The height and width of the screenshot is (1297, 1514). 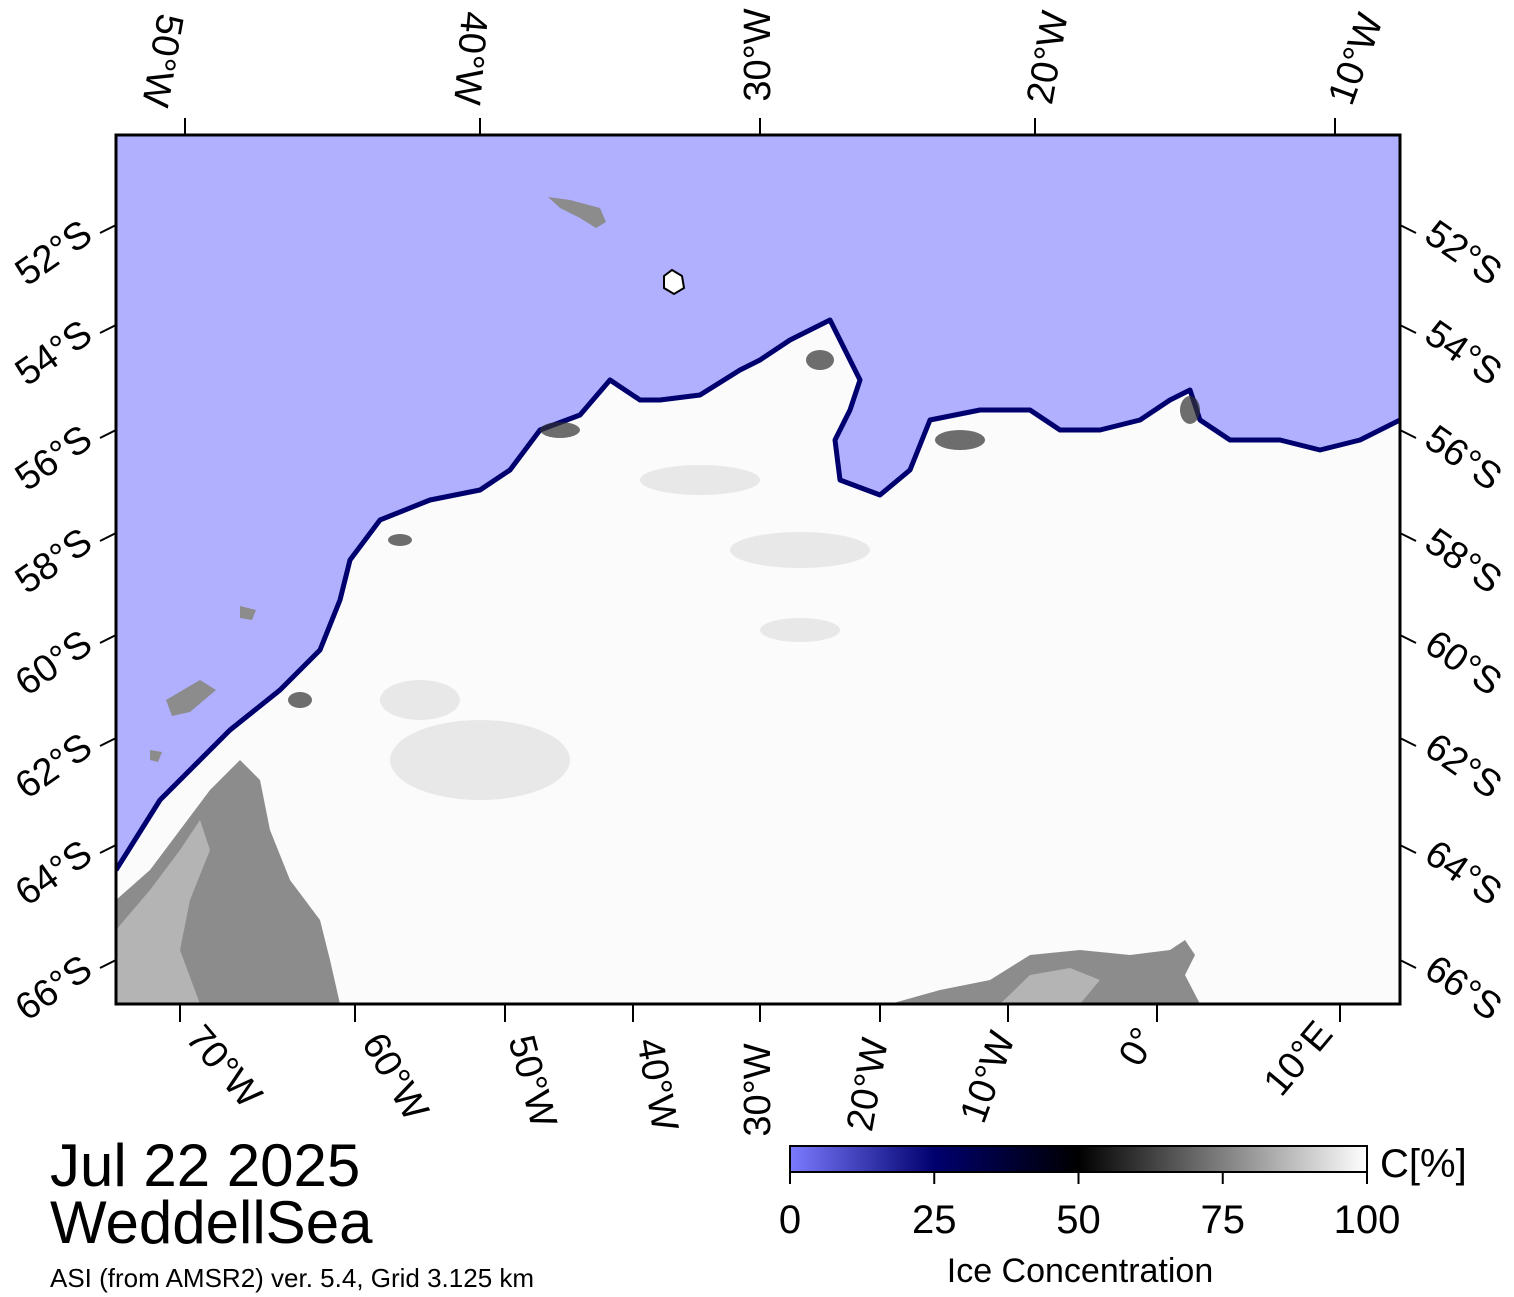 What do you see at coordinates (1078, 1220) in the screenshot?
I see `colorbar-tick-label: 50` at bounding box center [1078, 1220].